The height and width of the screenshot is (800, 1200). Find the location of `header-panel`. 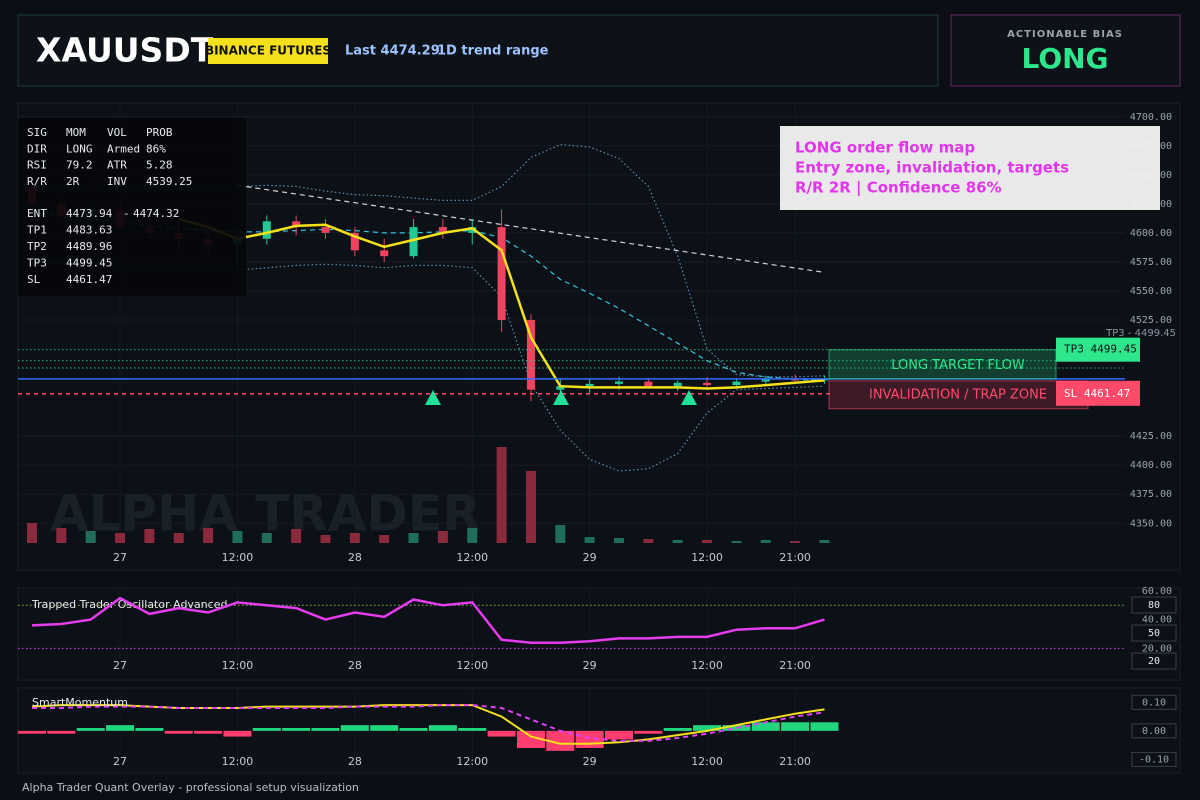

header-panel is located at coordinates (478, 50).